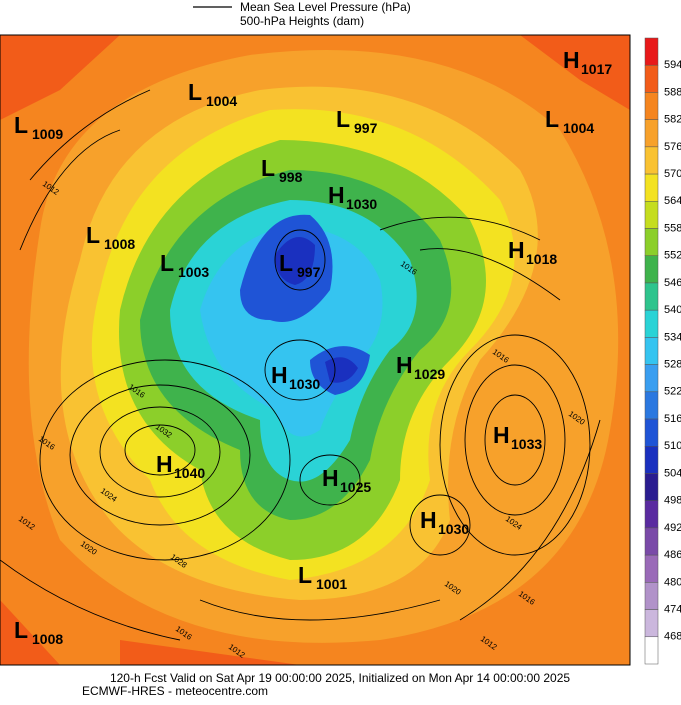  What do you see at coordinates (302, 21) in the screenshot?
I see `legend-heights: 500-hPa Heights (dam)` at bounding box center [302, 21].